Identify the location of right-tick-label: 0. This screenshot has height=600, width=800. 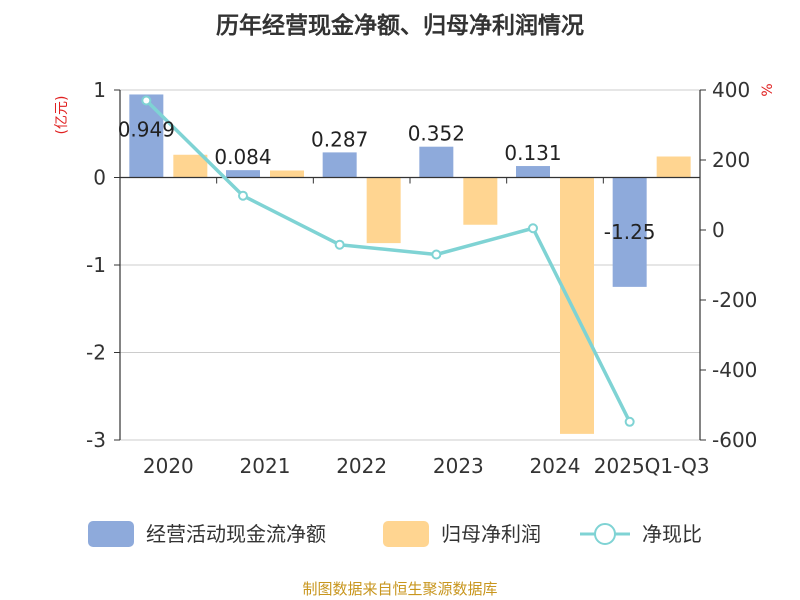
(718, 230).